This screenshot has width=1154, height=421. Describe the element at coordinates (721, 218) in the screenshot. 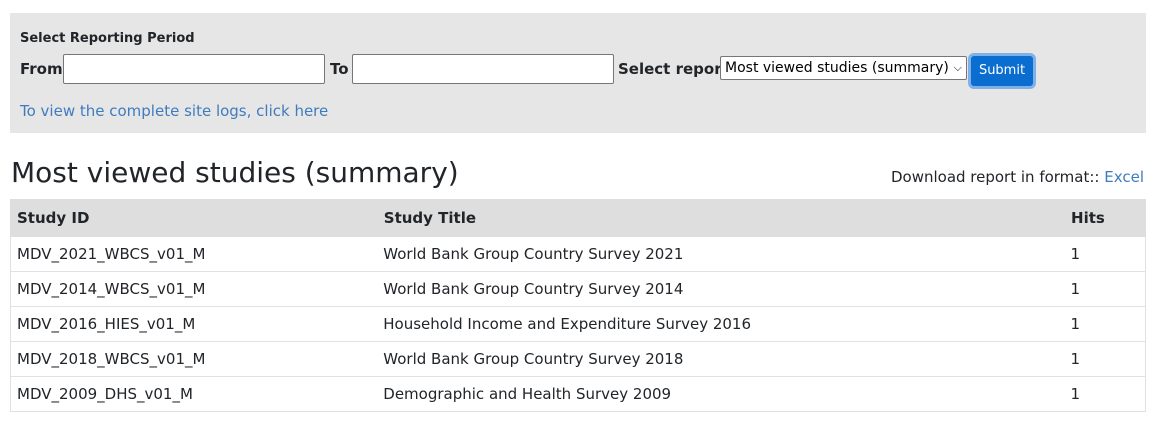

I see `header-study-title: Study Title` at that location.